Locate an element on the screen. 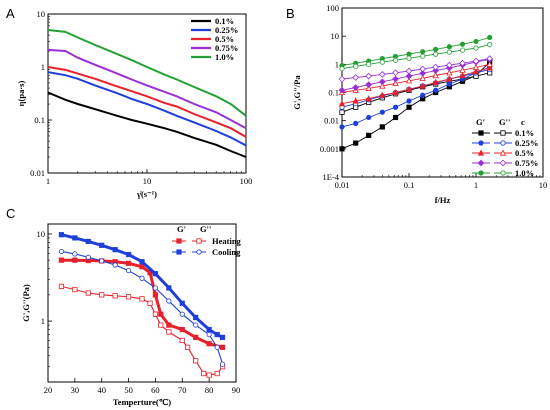 The width and height of the screenshot is (550, 410). x-tick-label: 100 is located at coordinates (246, 181).